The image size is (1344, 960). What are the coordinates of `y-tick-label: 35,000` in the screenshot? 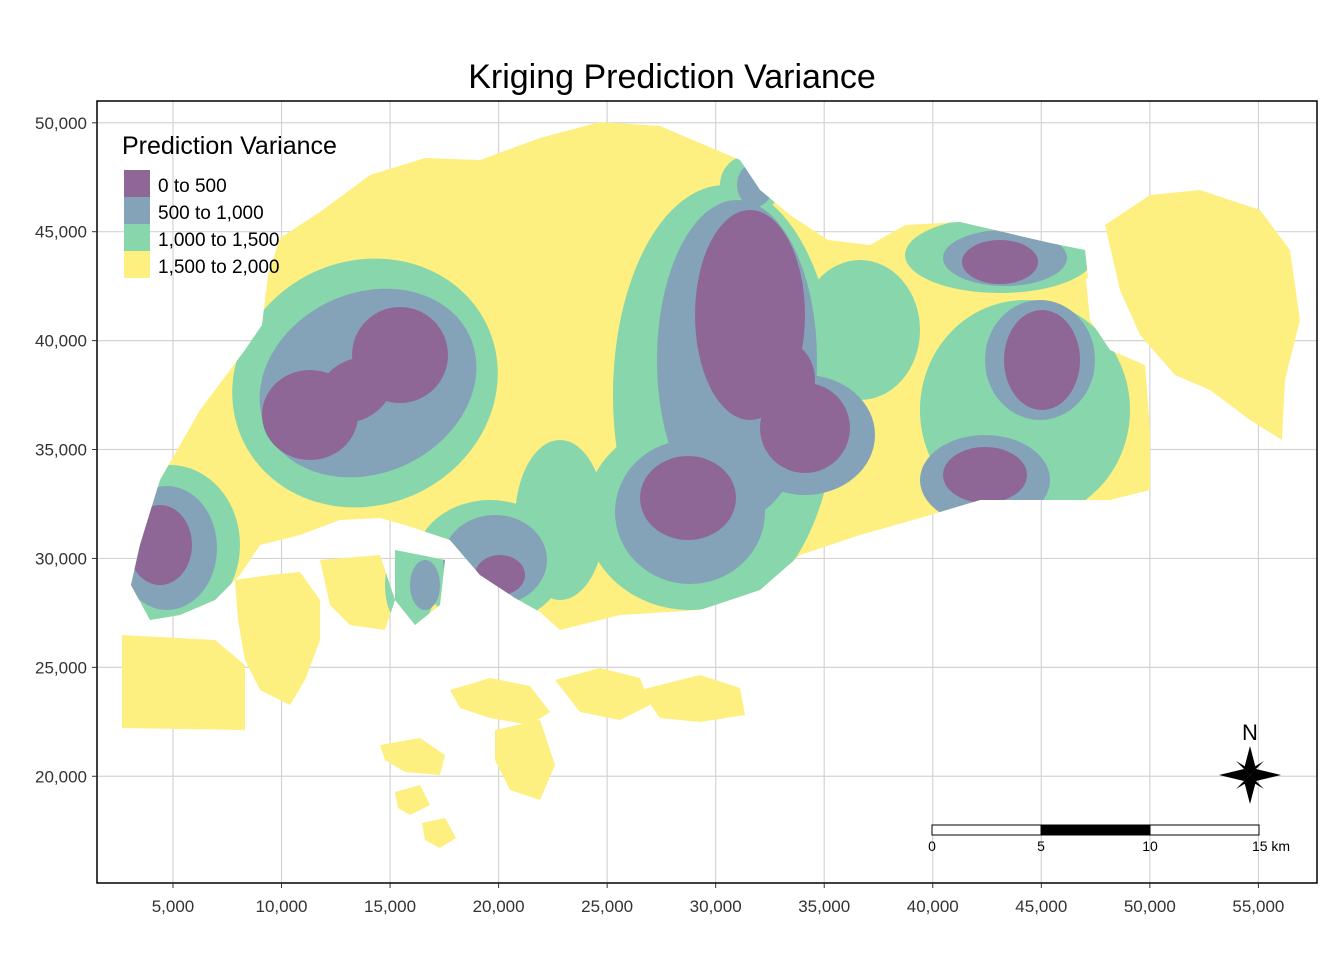 It's located at (61, 450).